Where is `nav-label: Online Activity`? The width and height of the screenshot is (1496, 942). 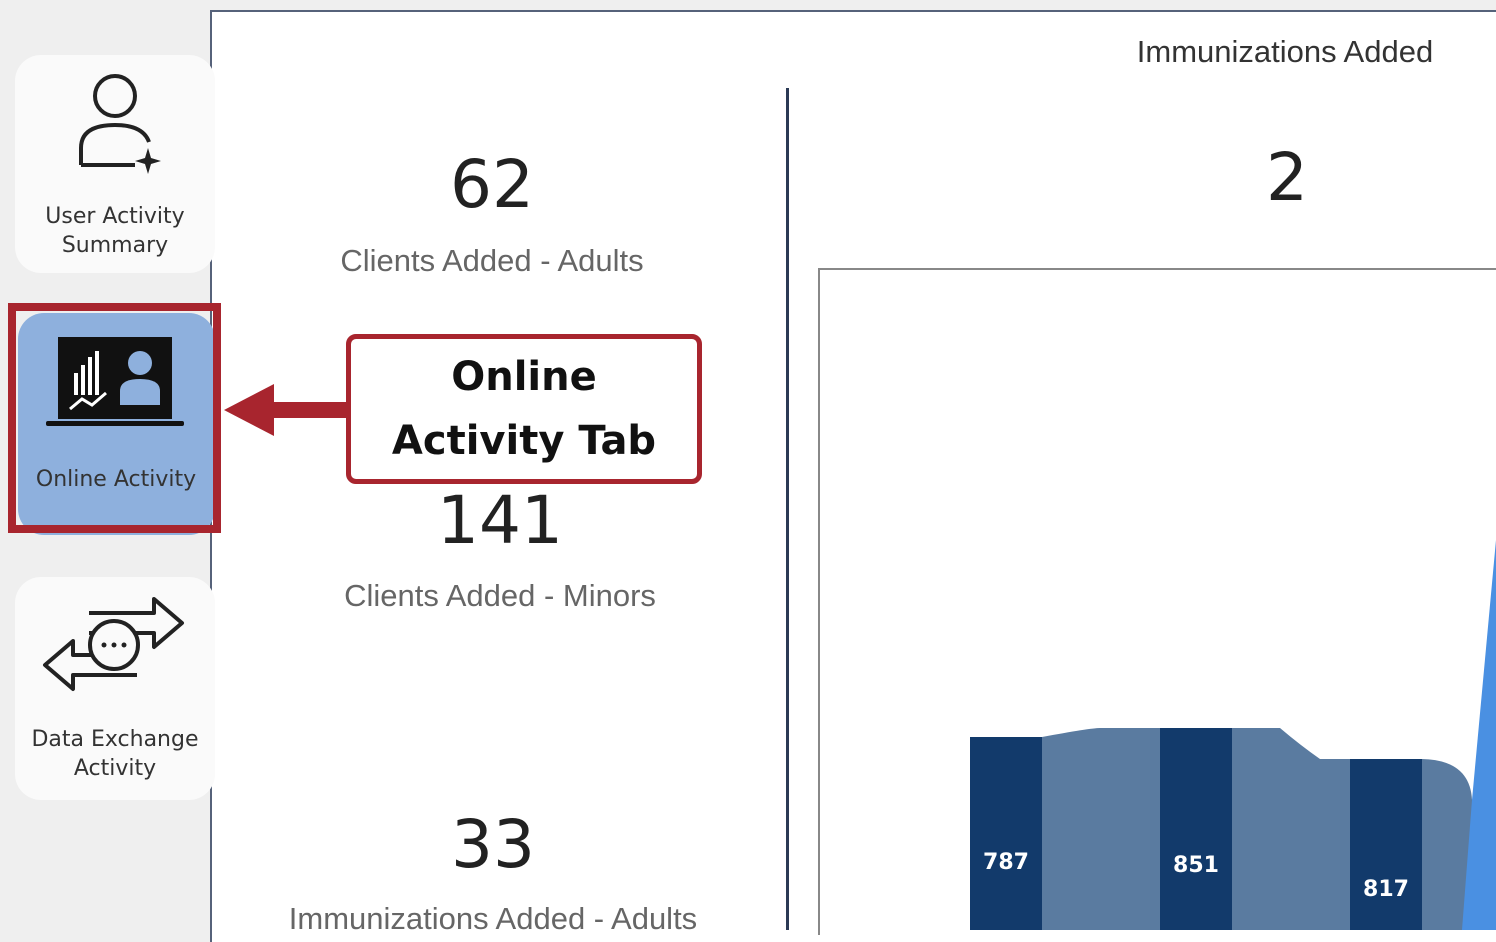 nav-label: Online Activity is located at coordinates (116, 479).